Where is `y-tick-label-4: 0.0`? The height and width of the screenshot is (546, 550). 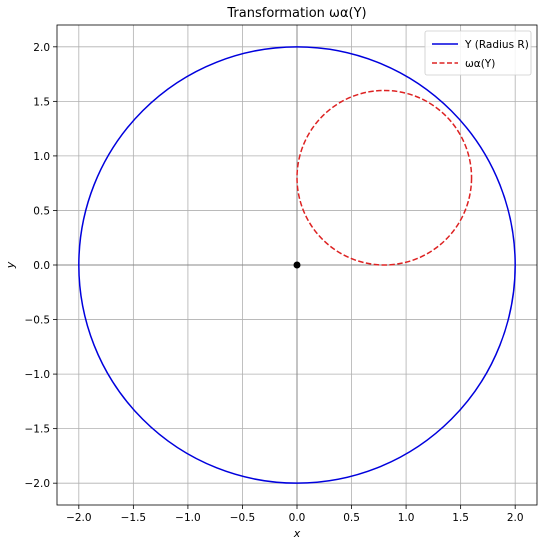 y-tick-label-4: 0.0 is located at coordinates (41, 266).